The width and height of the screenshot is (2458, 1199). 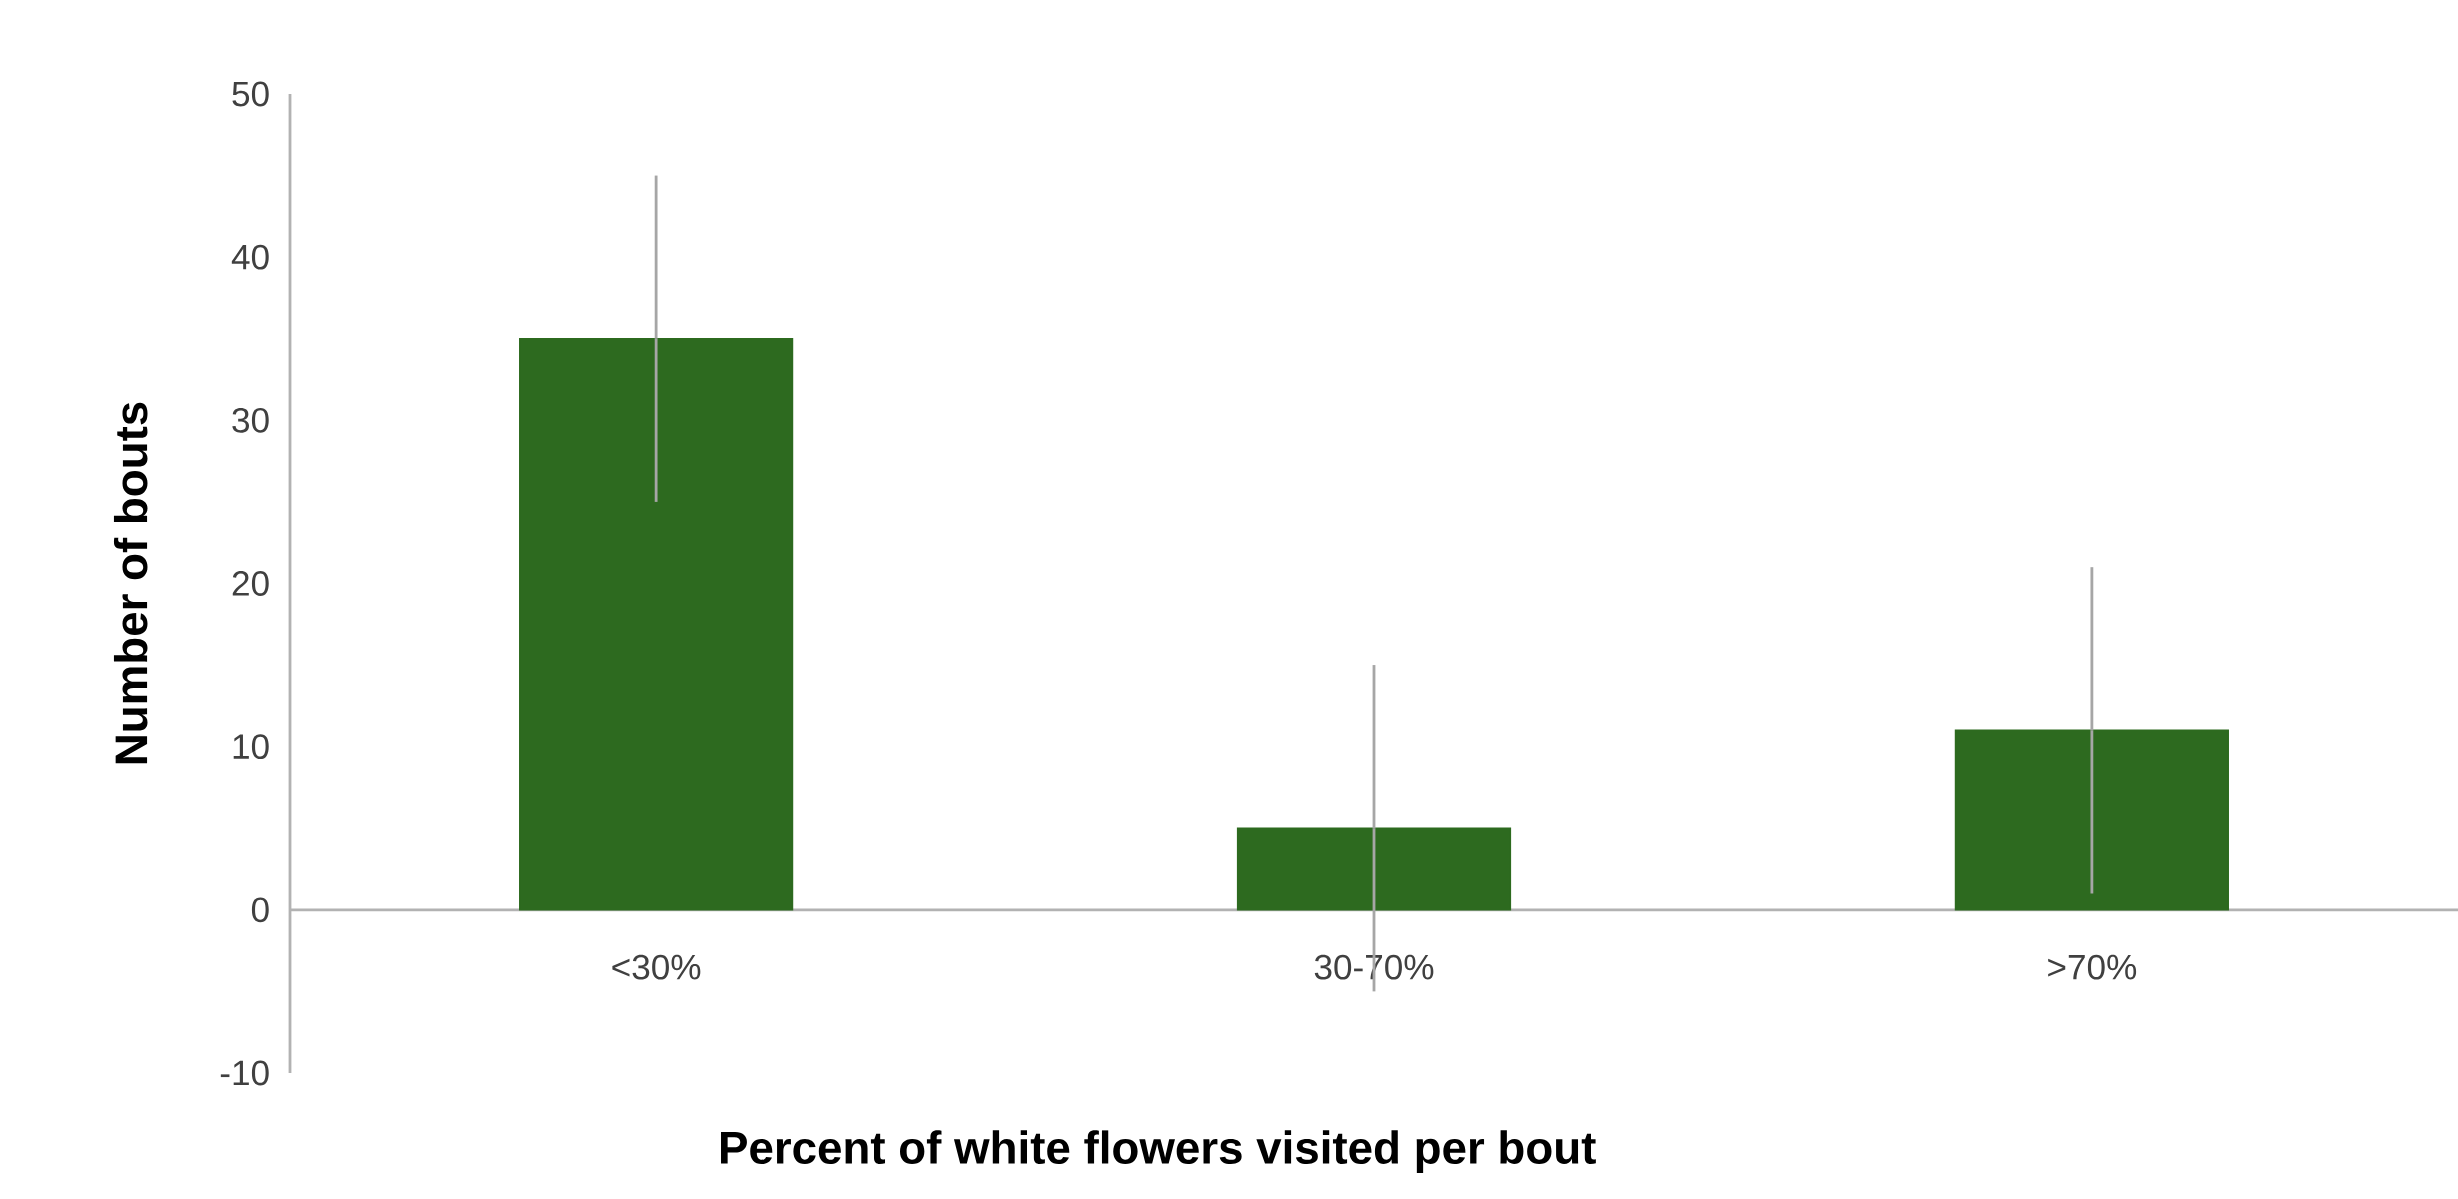 I want to click on y-tick-label: 30, so click(x=250, y=420).